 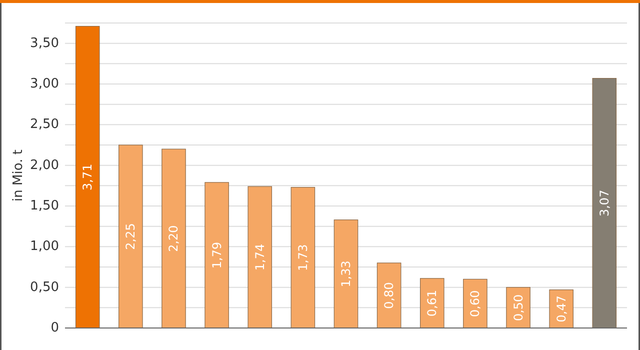 What do you see at coordinates (44, 246) in the screenshot?
I see `y-tick-label: 1,00` at bounding box center [44, 246].